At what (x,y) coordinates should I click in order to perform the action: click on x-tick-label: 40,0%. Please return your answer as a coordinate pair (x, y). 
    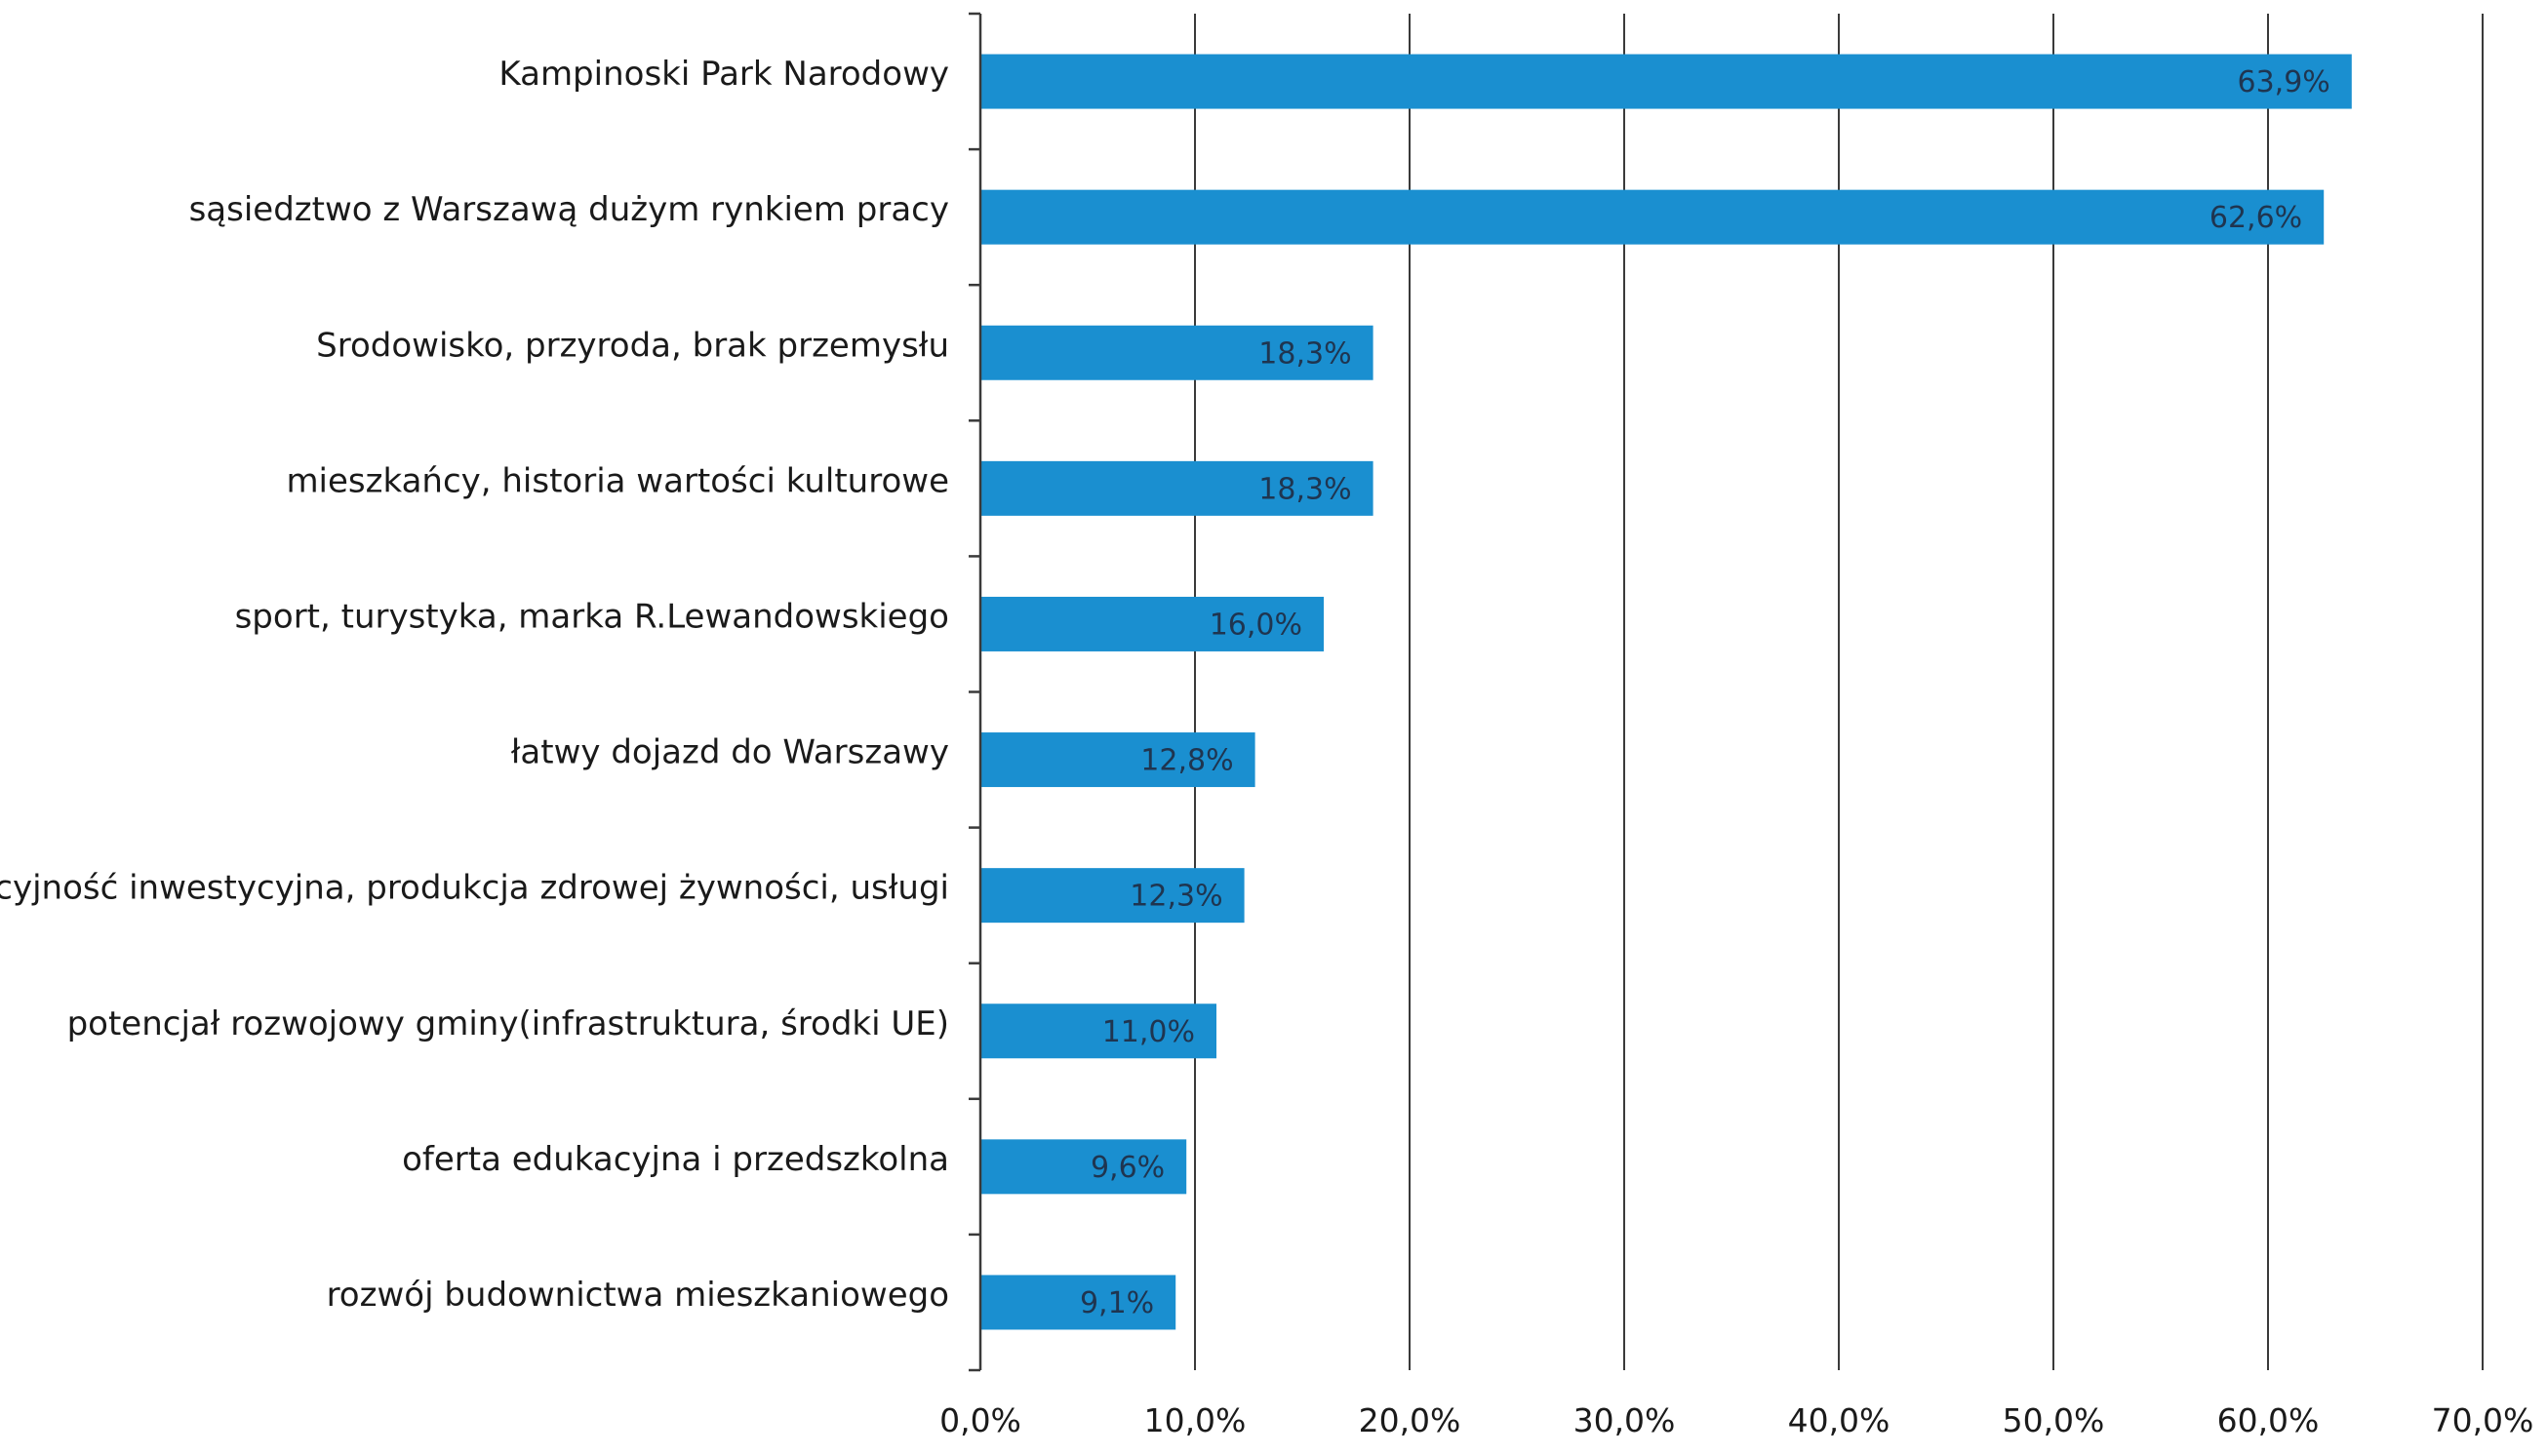
    Looking at the image, I should click on (1839, 1420).